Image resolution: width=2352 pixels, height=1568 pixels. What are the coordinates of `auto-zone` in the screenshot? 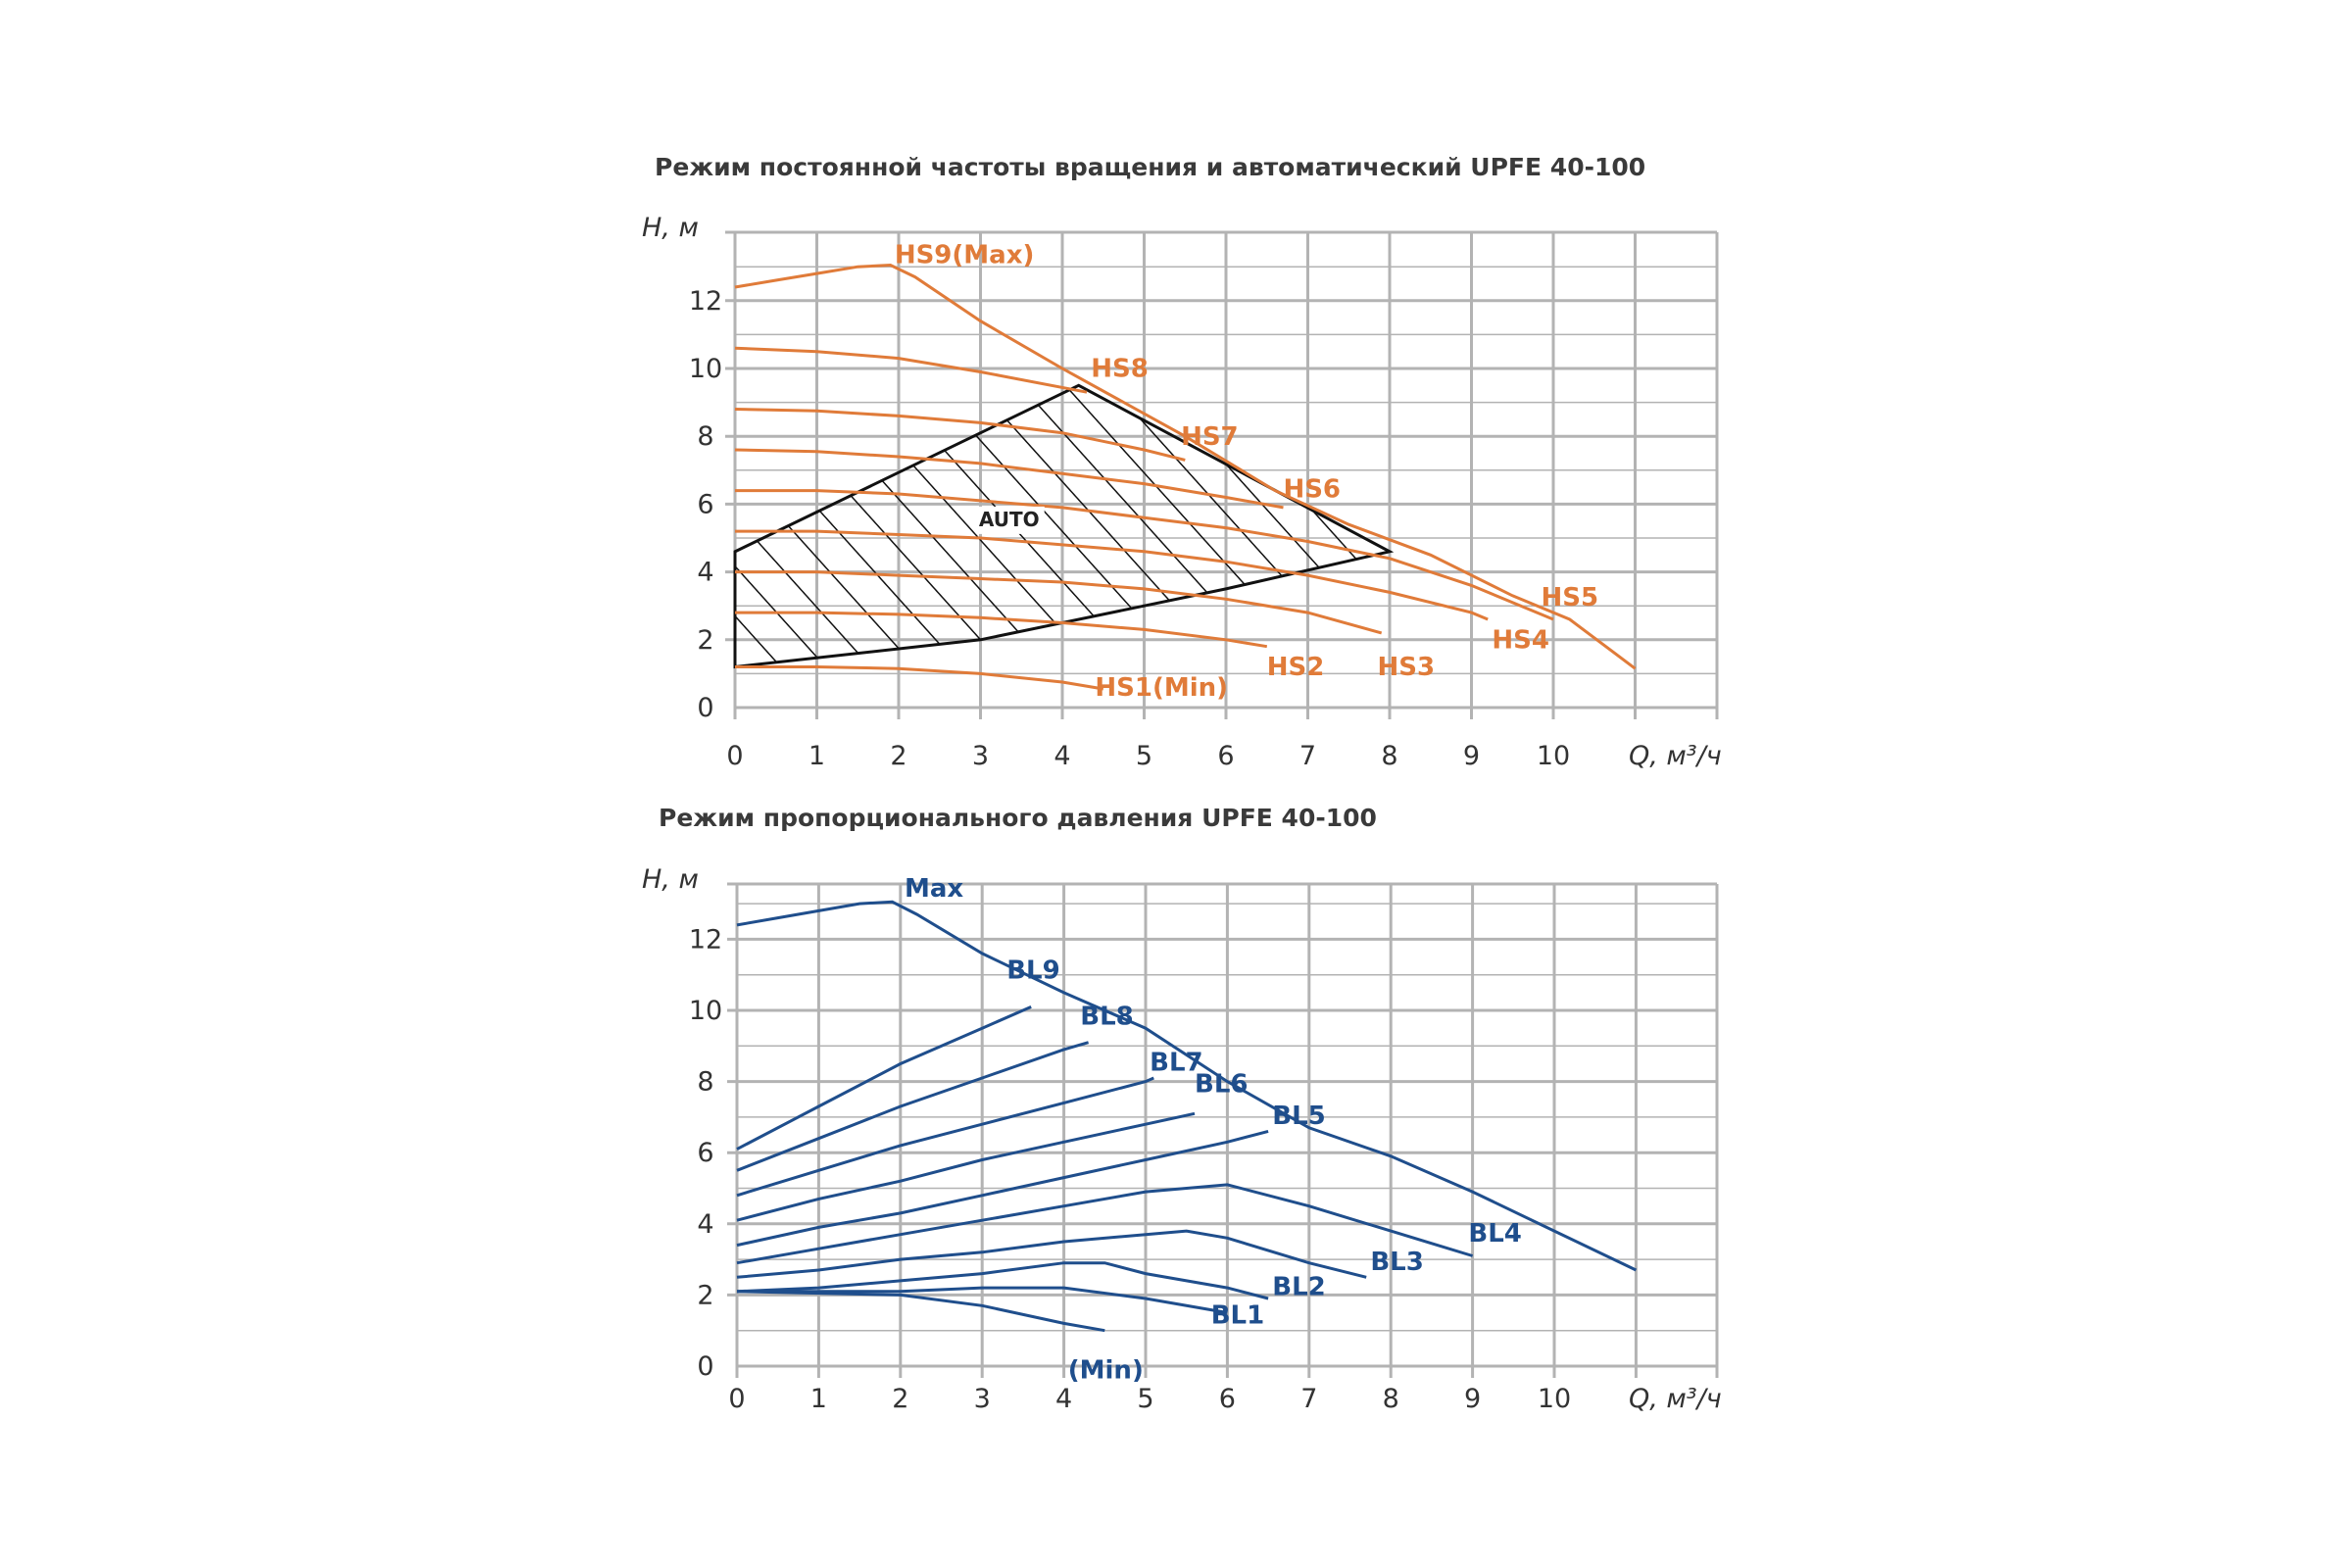 It's located at (1064, 526).